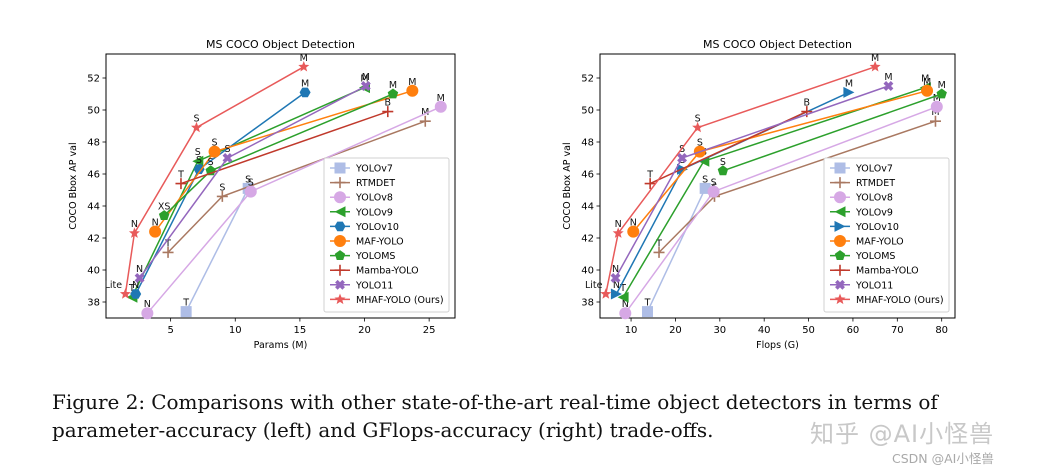  I want to click on series-yolov7: TS, so click(676, 246).